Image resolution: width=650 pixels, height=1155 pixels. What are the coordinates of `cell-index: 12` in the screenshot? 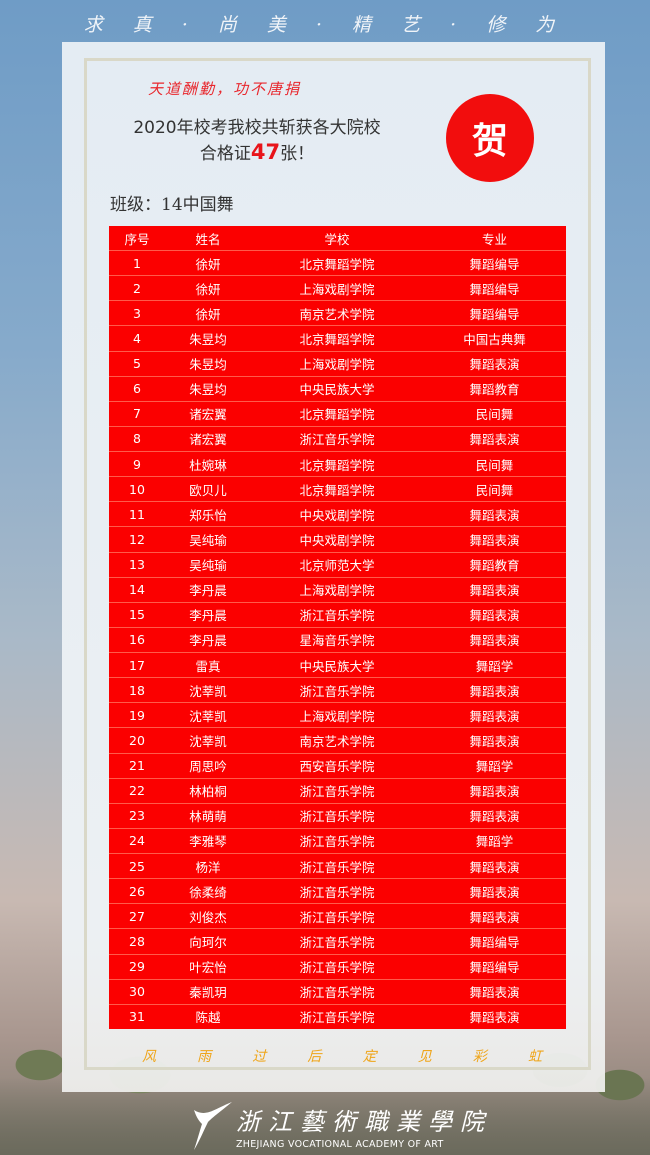 It's located at (137, 539).